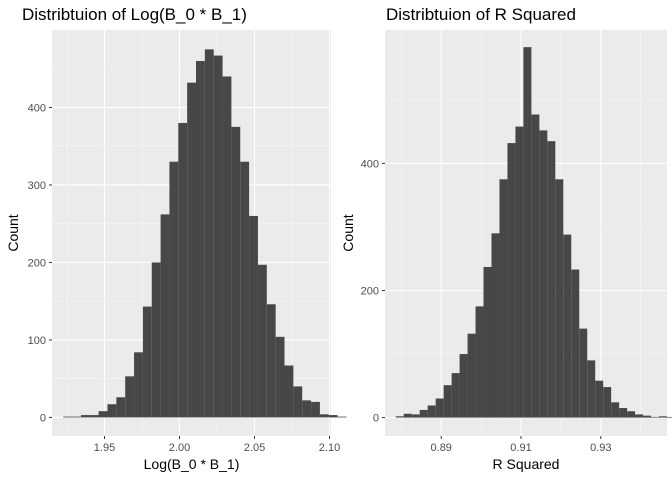 Image resolution: width=672 pixels, height=480 pixels. Describe the element at coordinates (481, 14) in the screenshot. I see `chart-title: Distribtuion of R Squared` at that location.